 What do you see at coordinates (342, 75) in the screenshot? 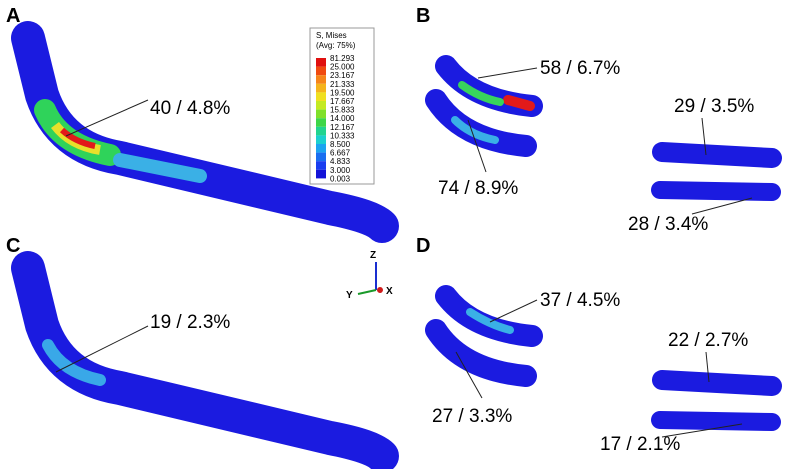
I see `legend-value: 23.167` at bounding box center [342, 75].